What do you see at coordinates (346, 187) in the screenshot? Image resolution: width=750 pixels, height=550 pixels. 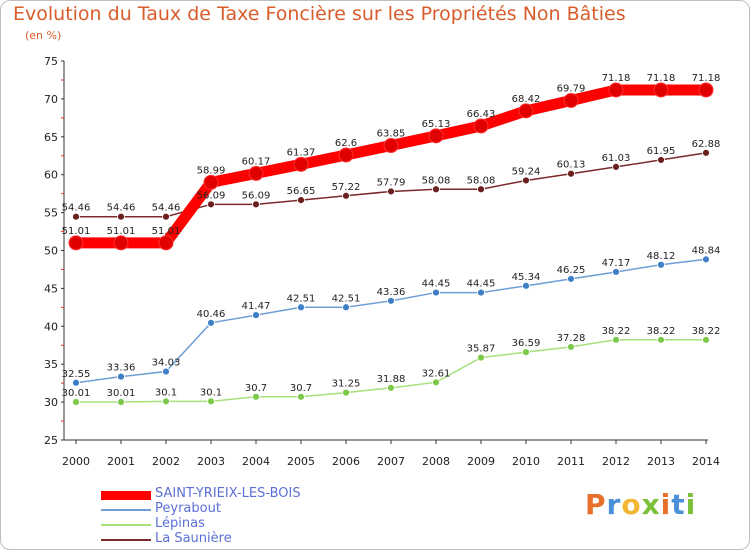 I see `data-label: 57.22` at bounding box center [346, 187].